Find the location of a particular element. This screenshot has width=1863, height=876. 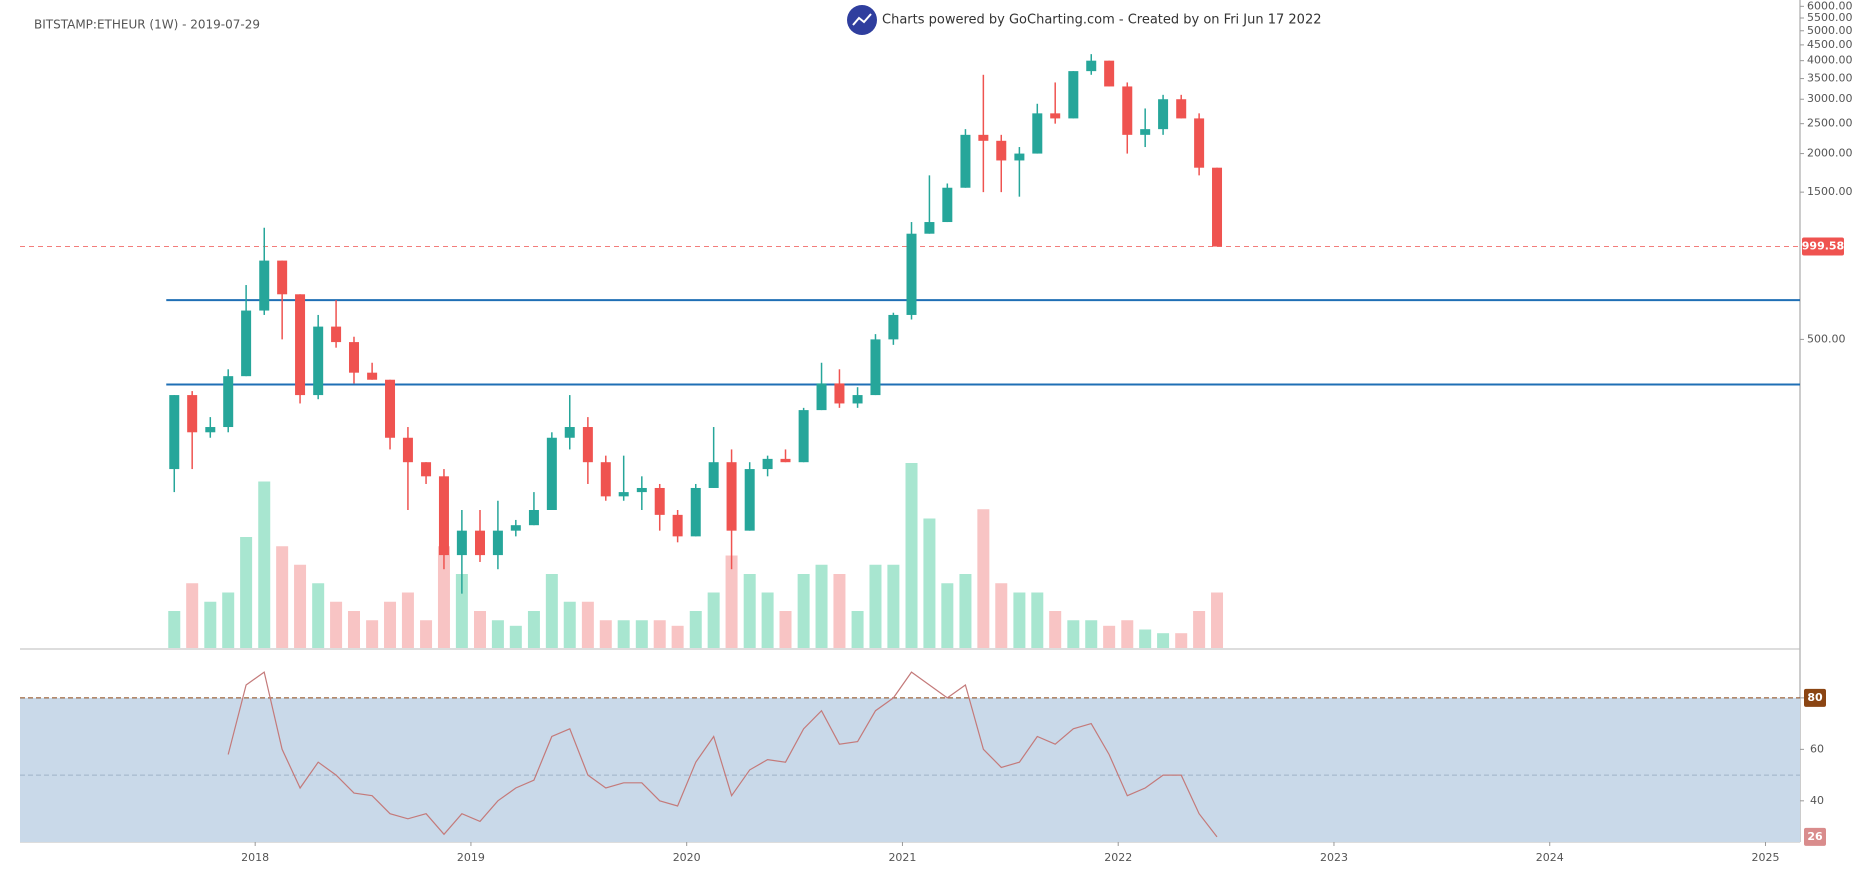

rsi-line is located at coordinates (722, 754).